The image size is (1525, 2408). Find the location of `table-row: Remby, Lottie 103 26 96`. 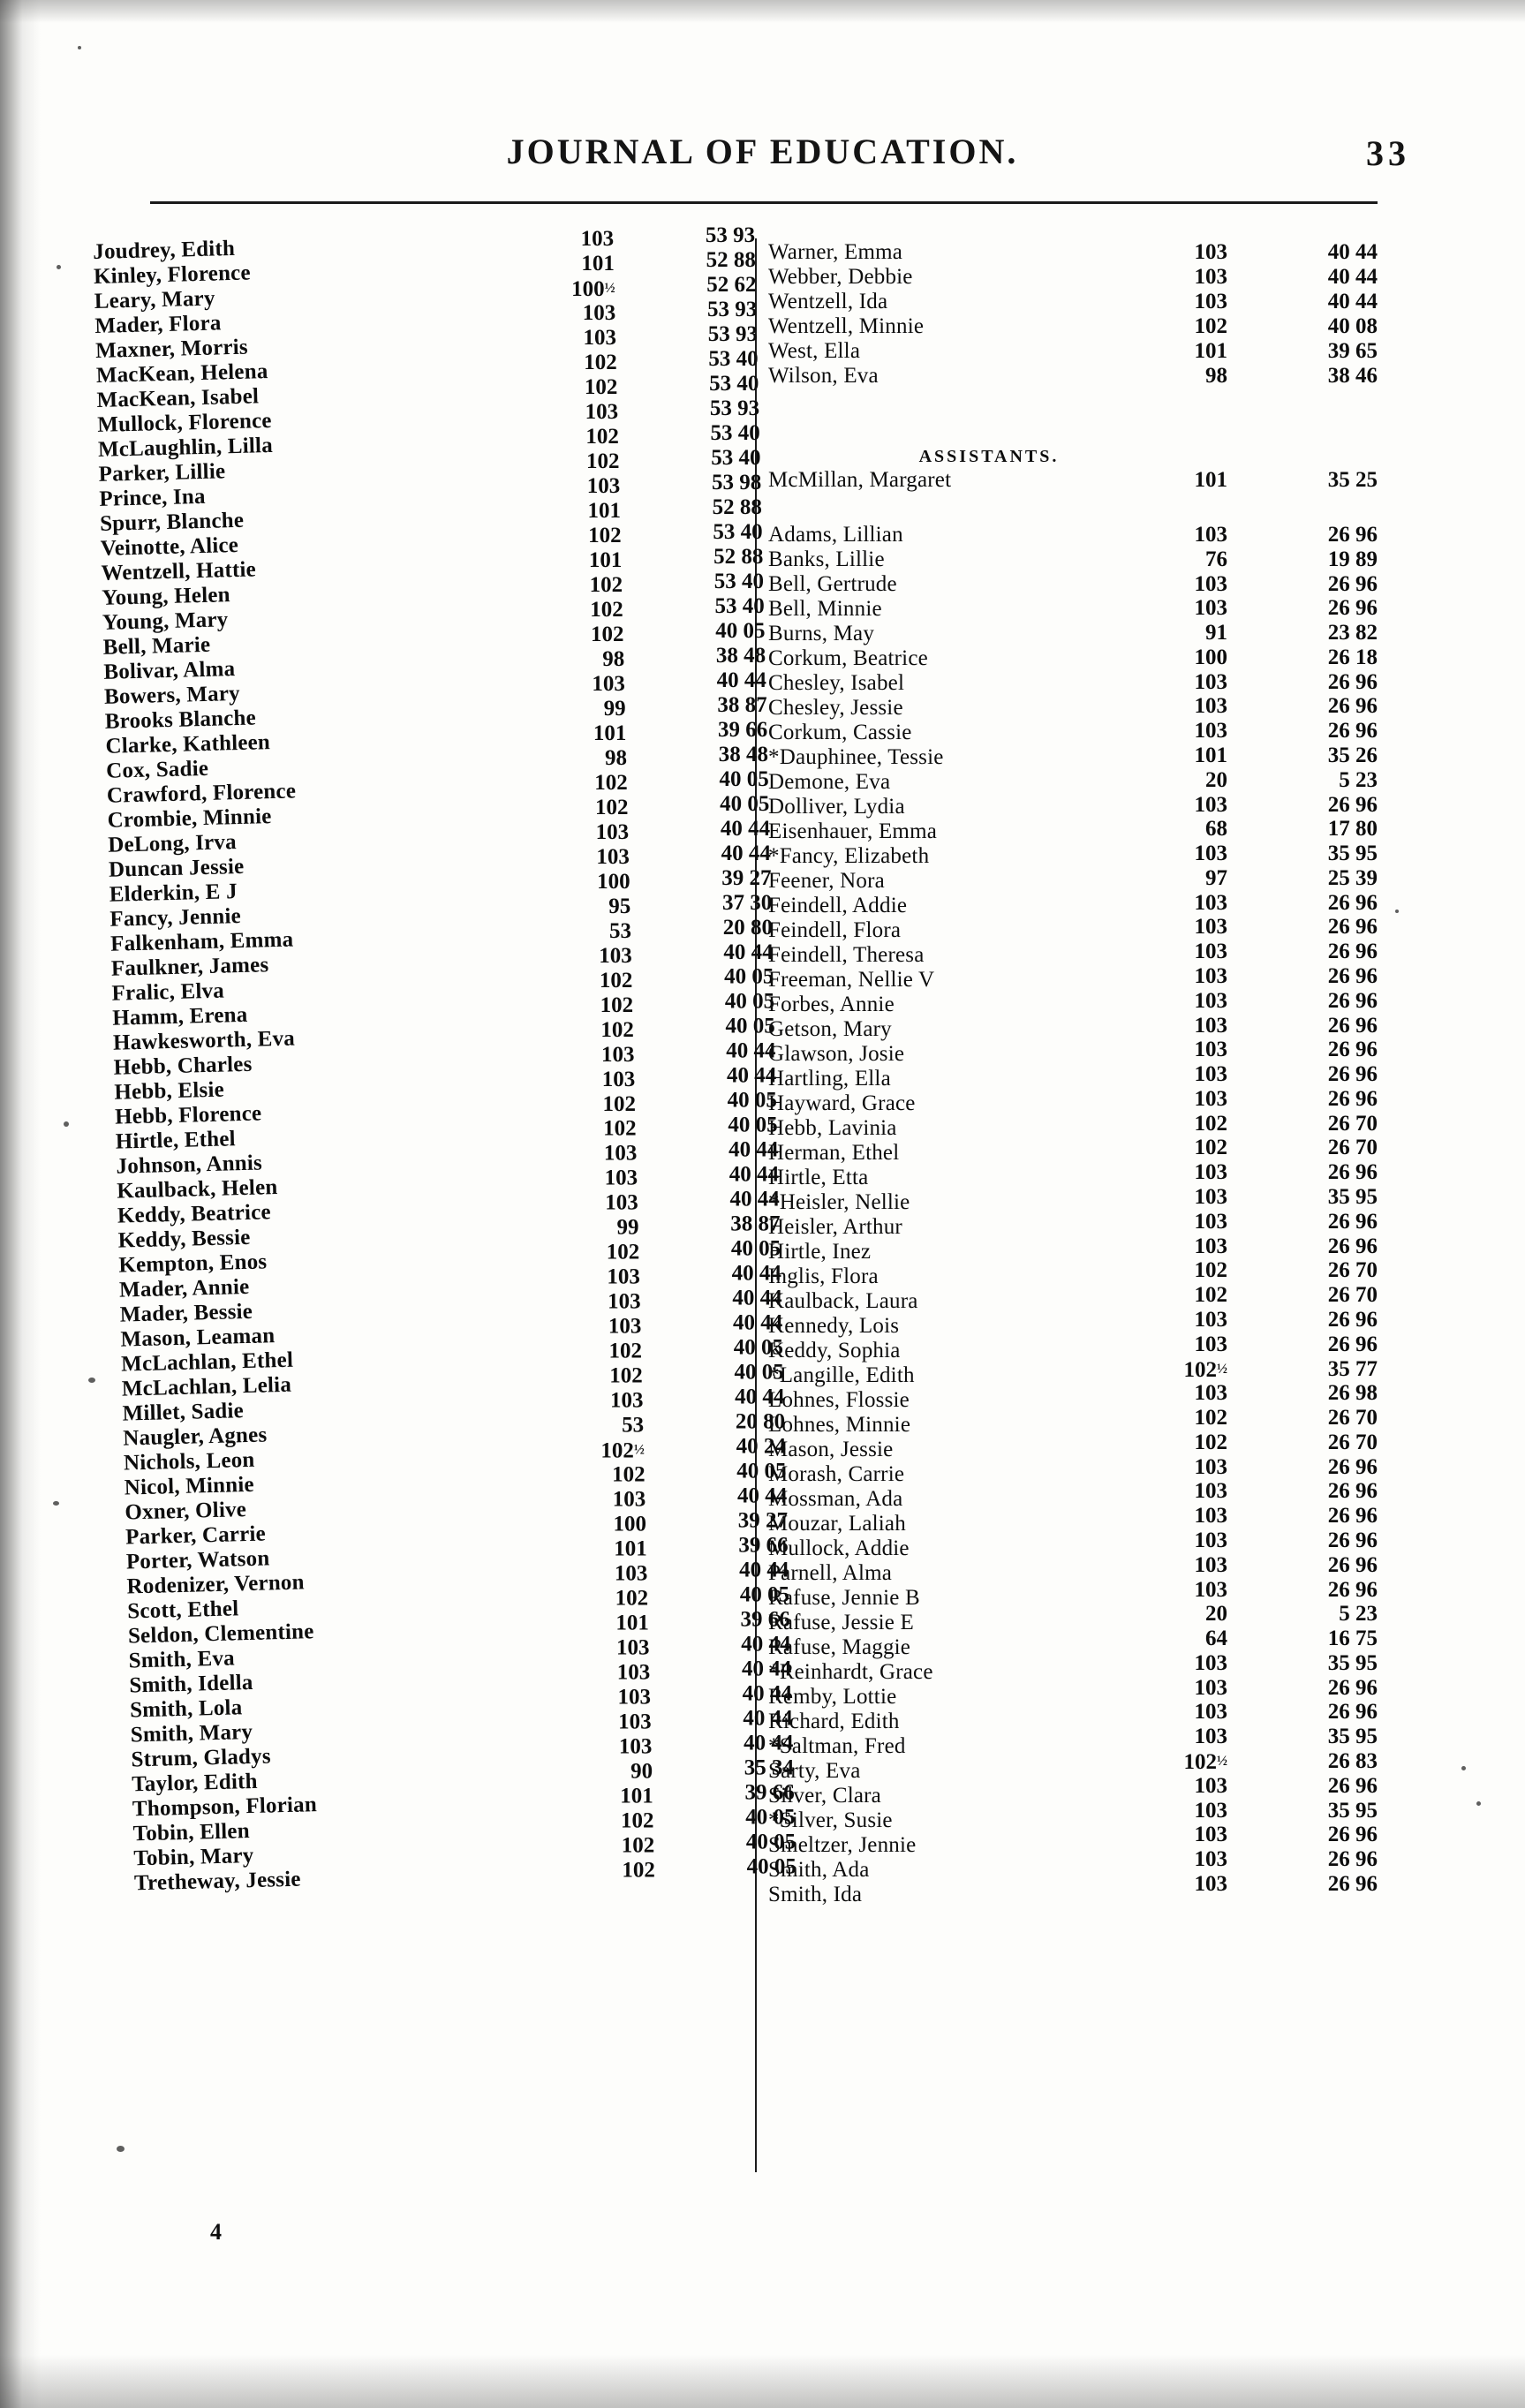

table-row: Remby, Lottie 103 26 96 is located at coordinates (1077, 1693).